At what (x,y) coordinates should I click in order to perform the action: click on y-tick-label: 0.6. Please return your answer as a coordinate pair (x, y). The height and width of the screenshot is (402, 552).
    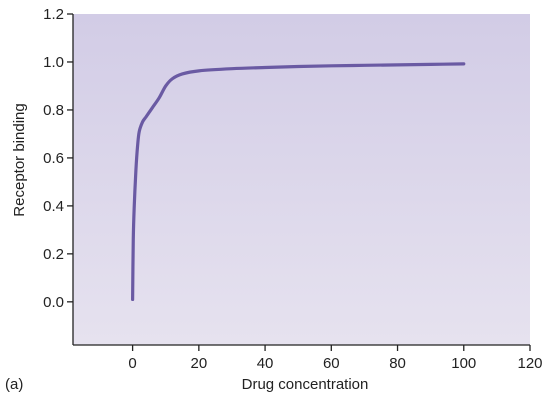
    Looking at the image, I should click on (53, 158).